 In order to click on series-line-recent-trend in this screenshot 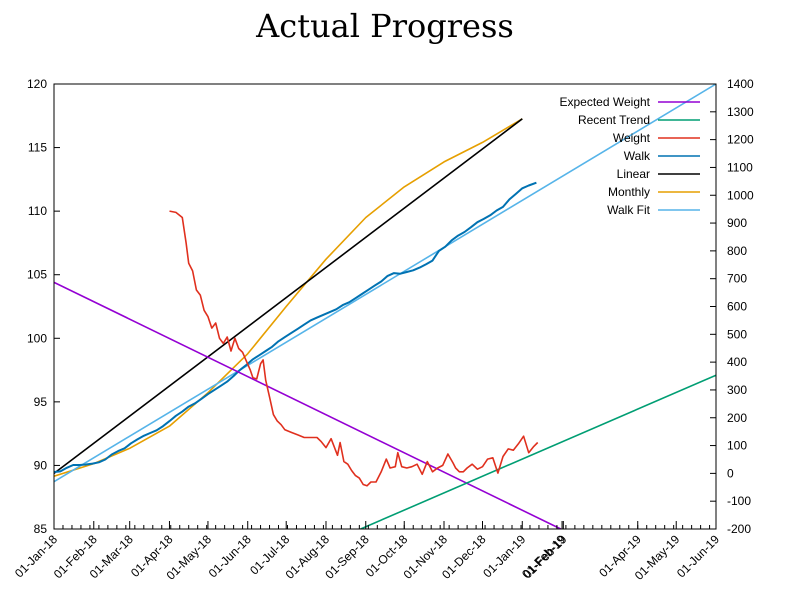, I will do `click(538, 451)`.